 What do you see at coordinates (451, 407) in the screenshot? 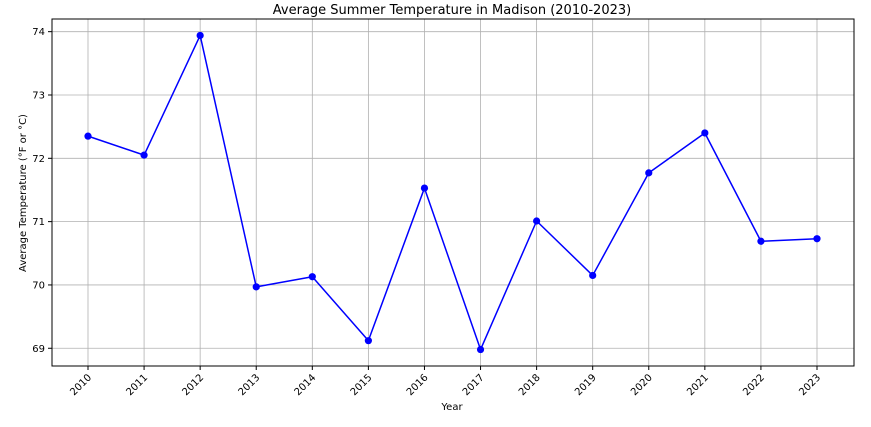
I see `x-axis-label: Year` at bounding box center [451, 407].